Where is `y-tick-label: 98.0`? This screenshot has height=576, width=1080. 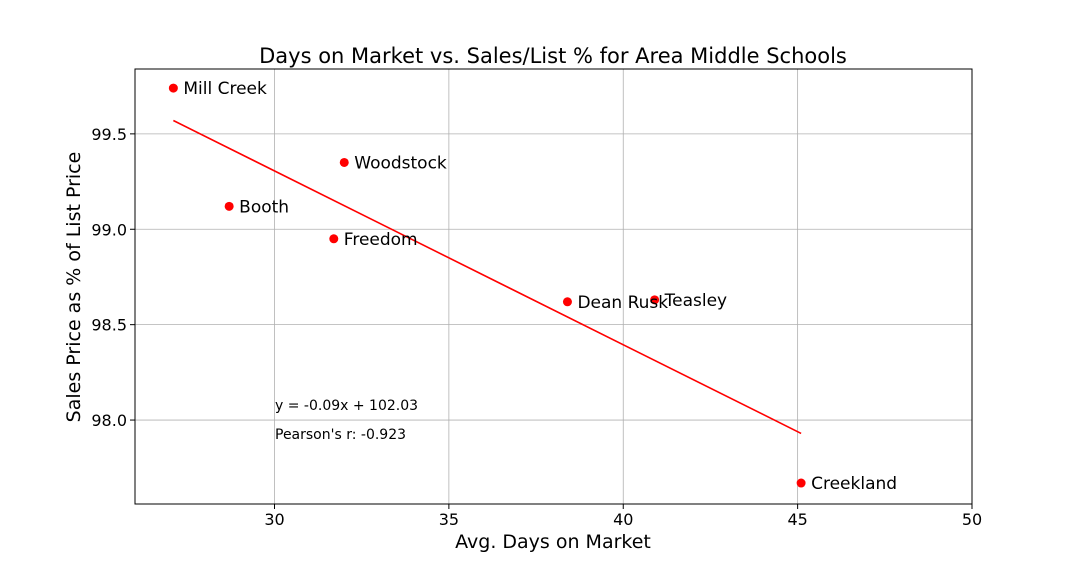
y-tick-label: 98.0 is located at coordinates (109, 420).